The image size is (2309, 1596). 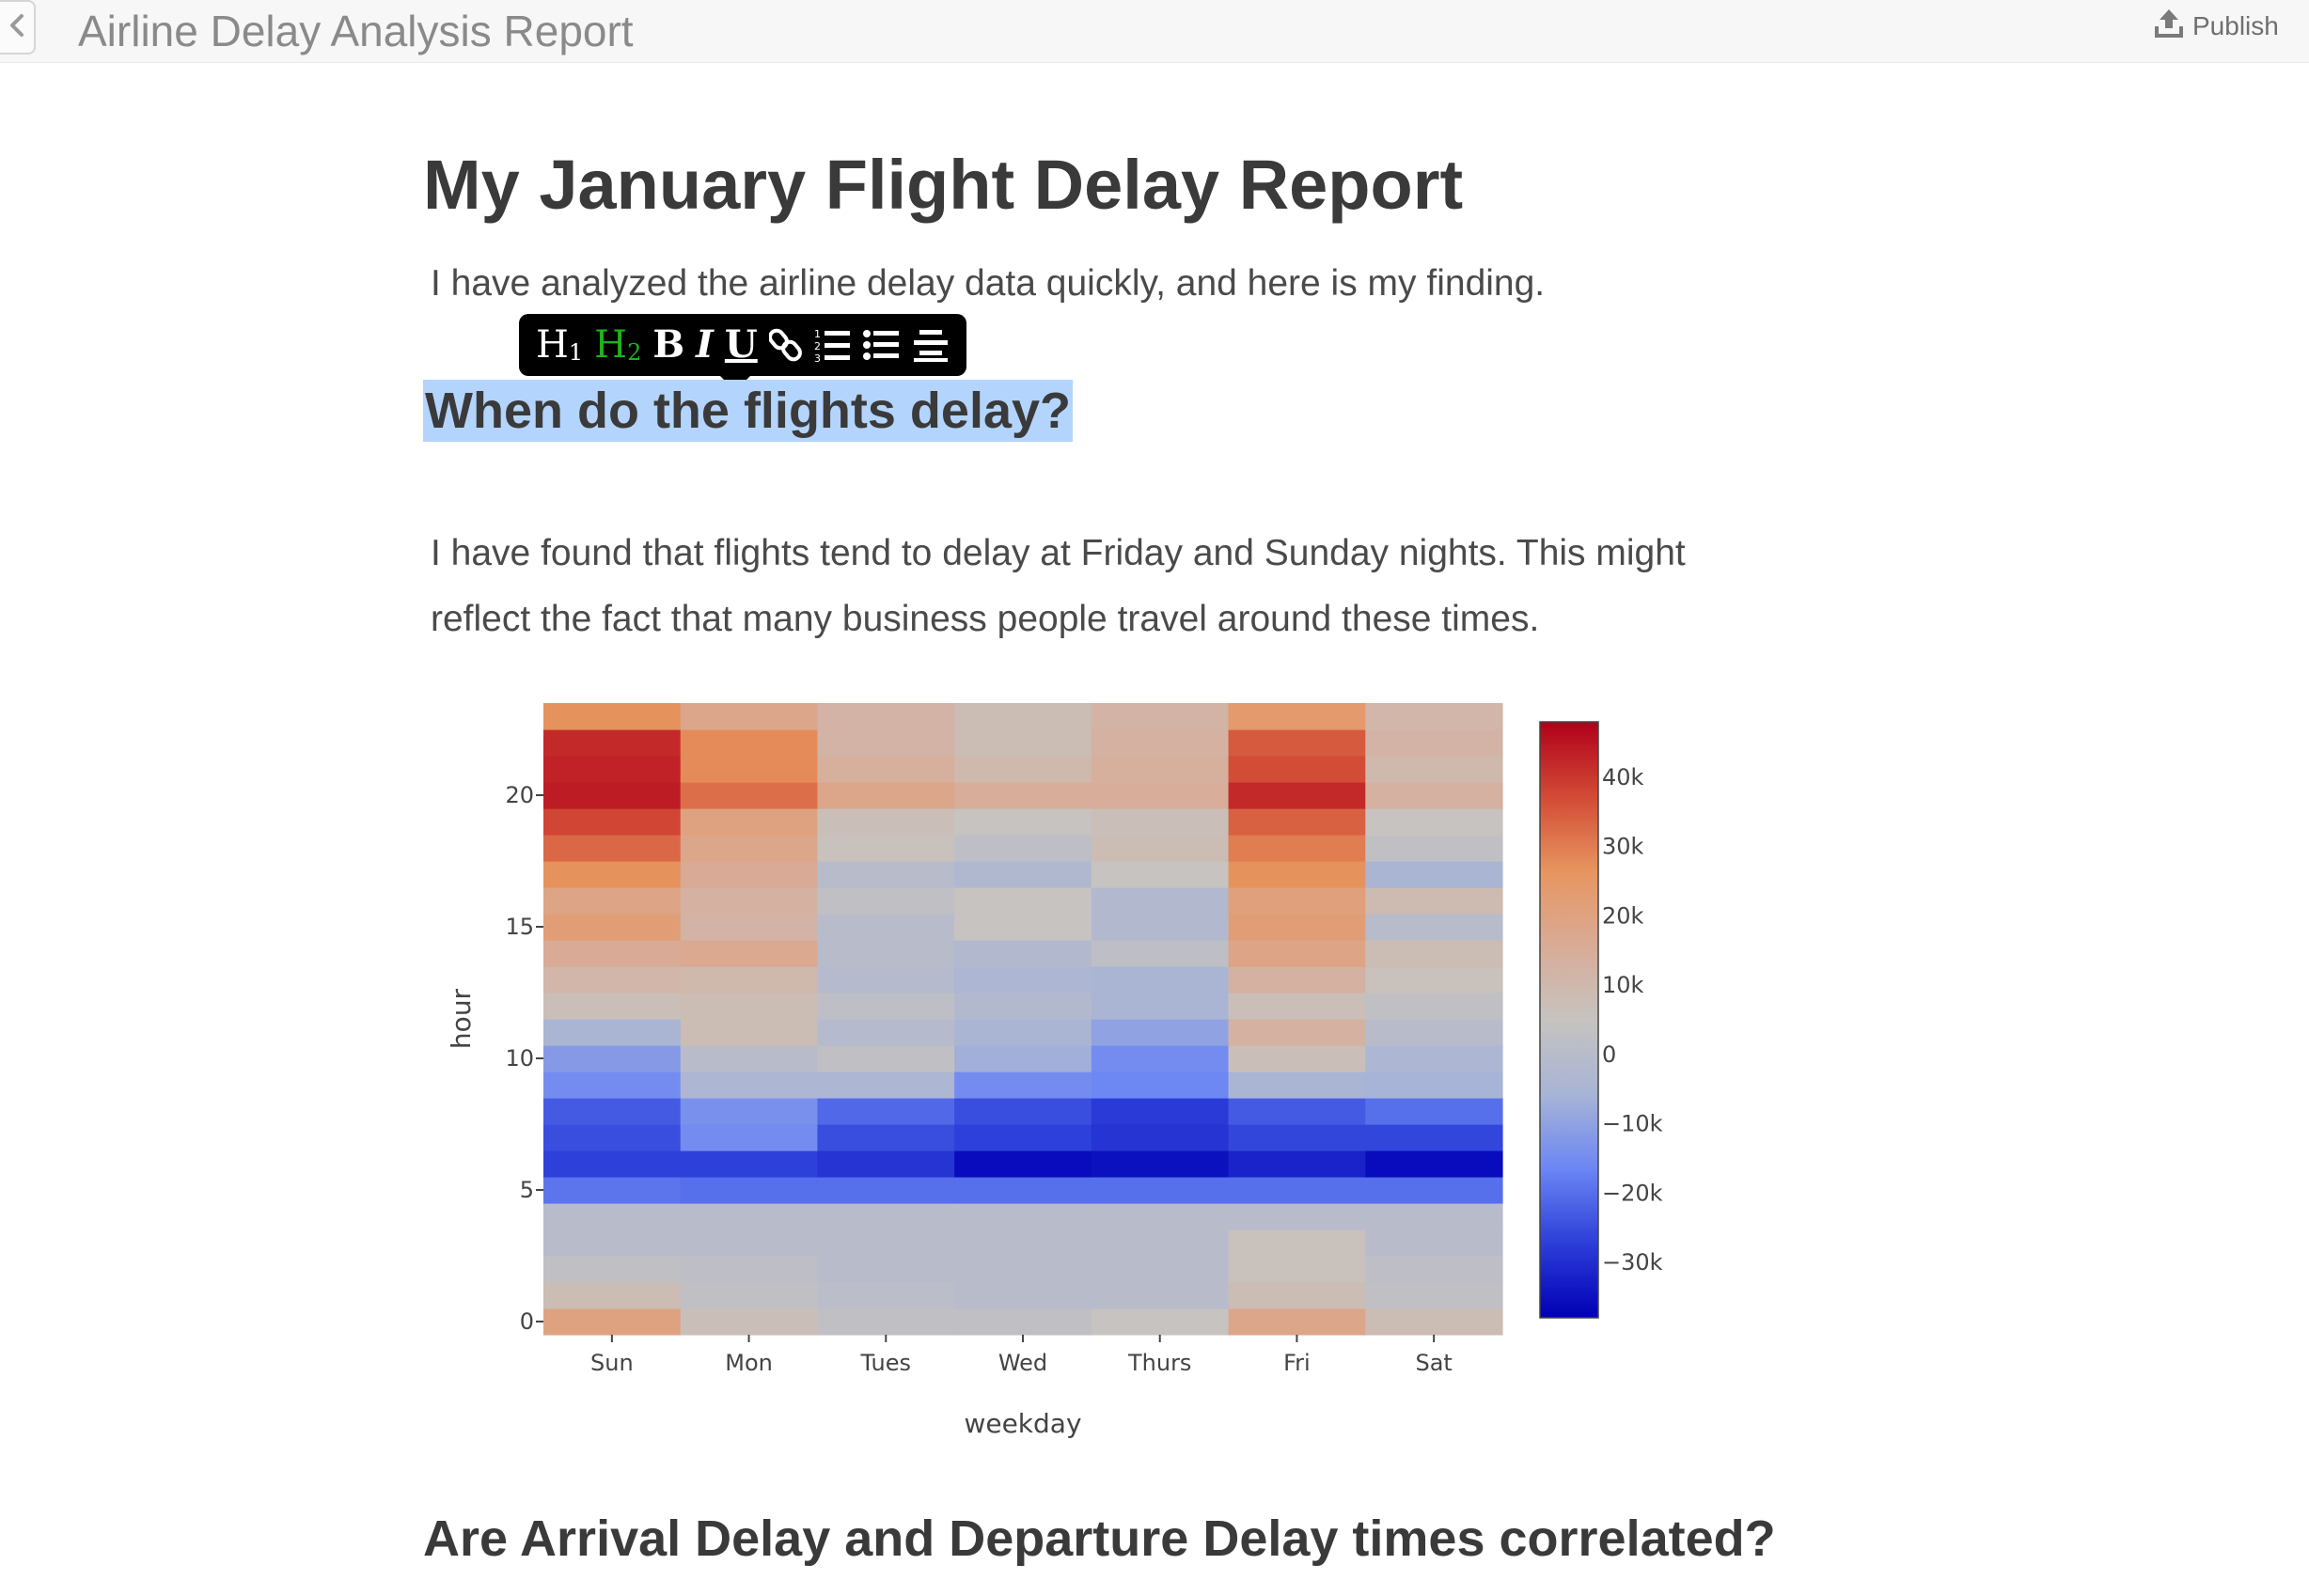 I want to click on colorbar-tick-label: −10k, so click(x=1632, y=1124).